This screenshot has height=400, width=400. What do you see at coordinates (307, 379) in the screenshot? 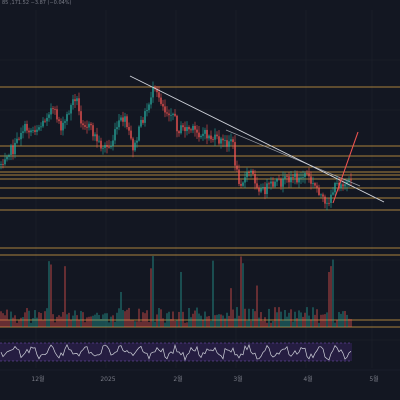
I see `time-axis-label: 4월` at bounding box center [307, 379].